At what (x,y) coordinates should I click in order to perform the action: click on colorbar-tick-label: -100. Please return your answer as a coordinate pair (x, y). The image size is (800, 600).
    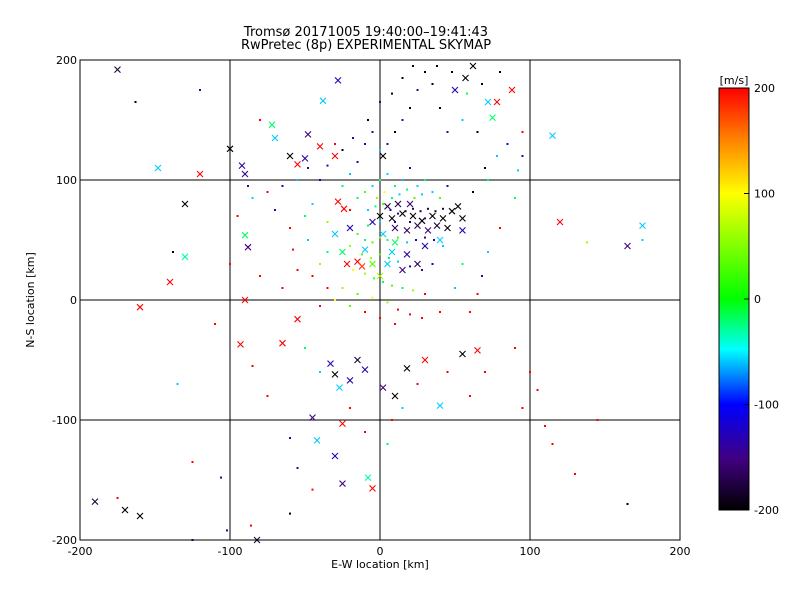
    Looking at the image, I should click on (766, 405).